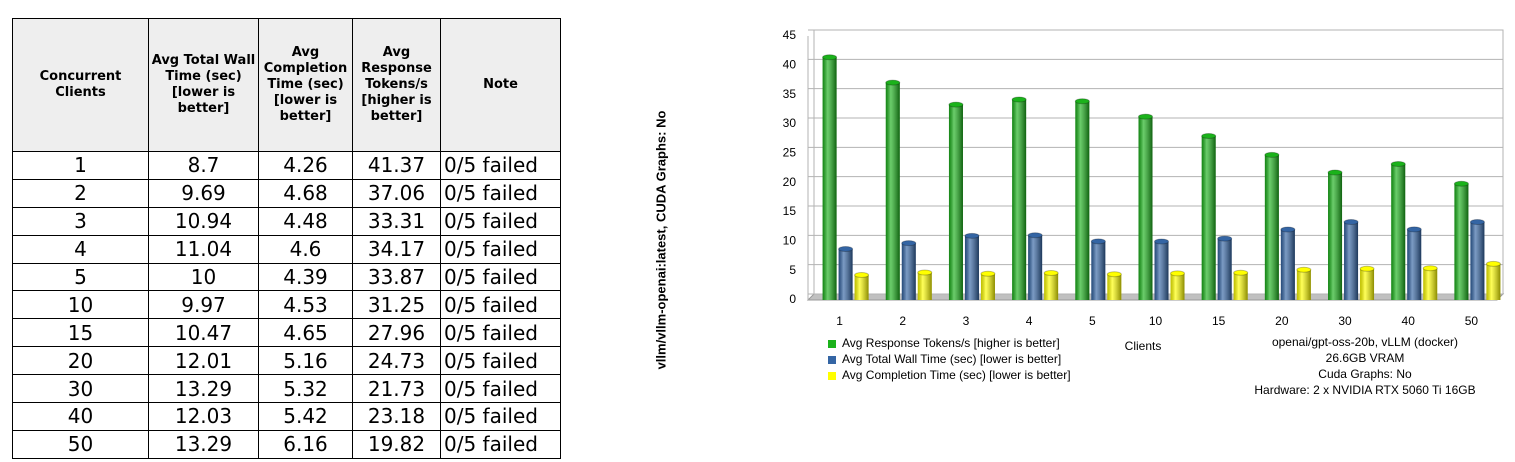 This screenshot has height=462, width=1515. I want to click on table-cell: 23.18, so click(396, 416).